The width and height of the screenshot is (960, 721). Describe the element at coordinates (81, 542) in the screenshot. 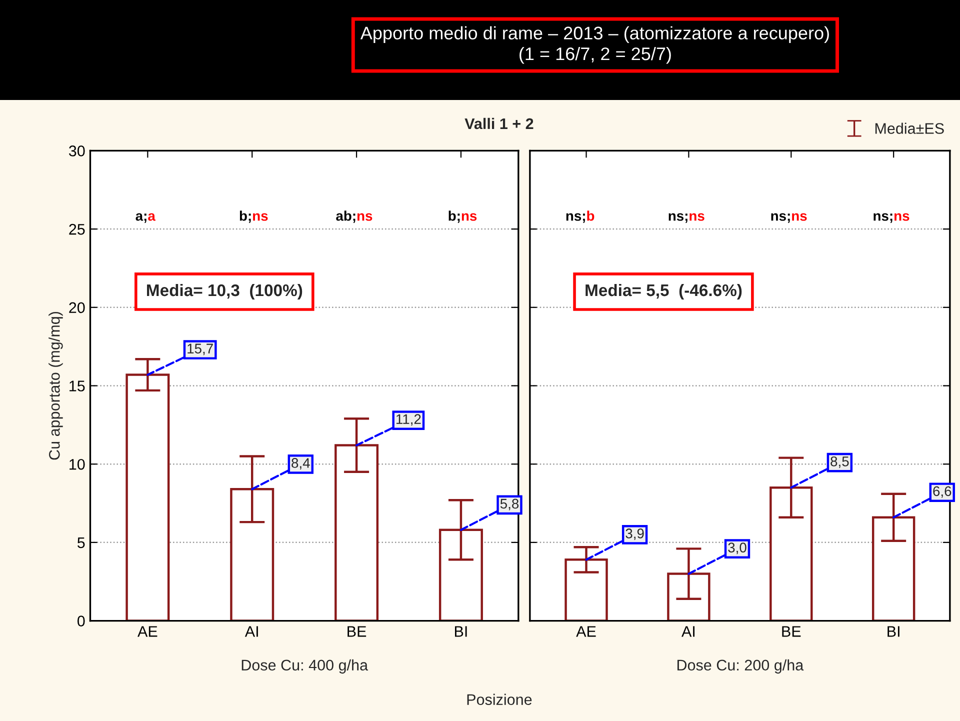

I see `y-tick-label: 5` at that location.